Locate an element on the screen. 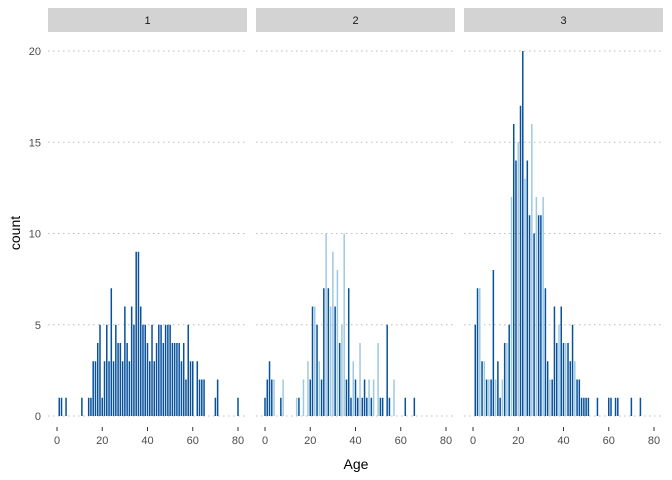 This screenshot has height=480, width=672. facet-strip is located at coordinates (563, 20).